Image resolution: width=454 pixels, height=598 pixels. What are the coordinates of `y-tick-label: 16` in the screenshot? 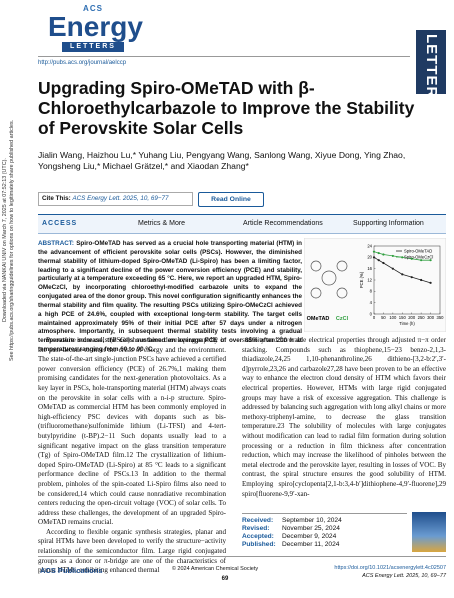 It's located at (369, 268).